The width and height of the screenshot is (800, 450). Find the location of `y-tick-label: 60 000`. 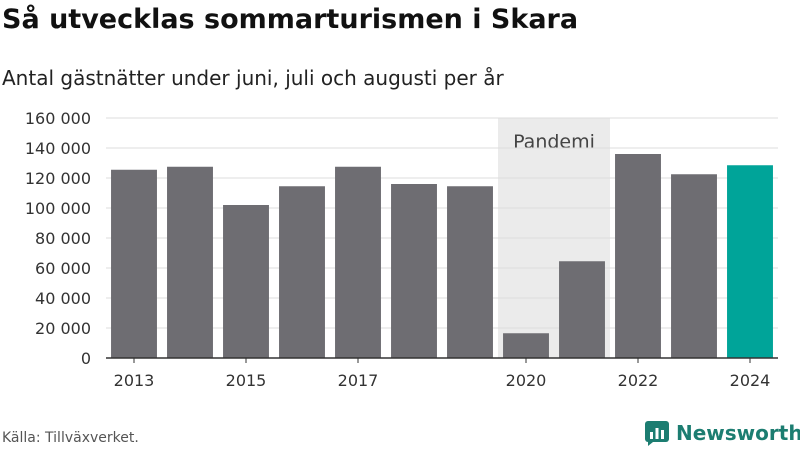

y-tick-label: 60 000 is located at coordinates (63, 268).